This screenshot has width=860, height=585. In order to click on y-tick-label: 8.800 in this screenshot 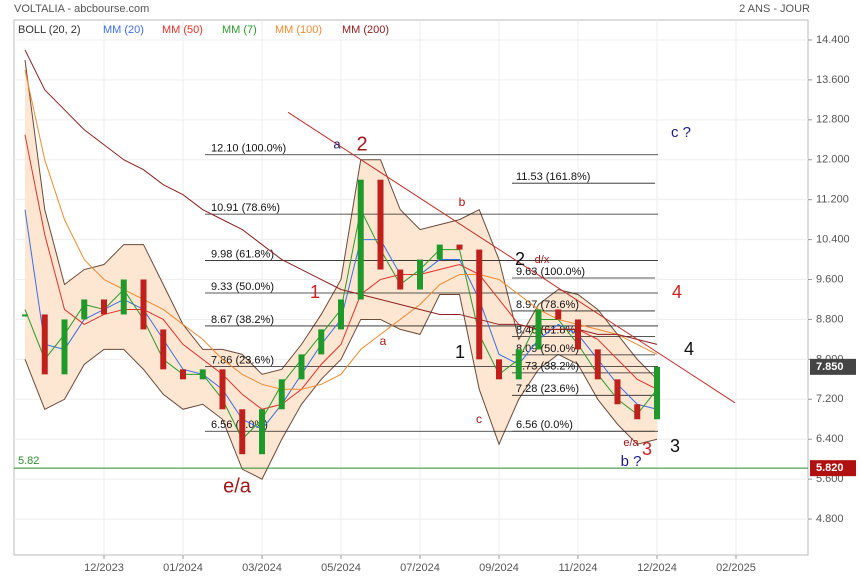, I will do `click(830, 319)`.